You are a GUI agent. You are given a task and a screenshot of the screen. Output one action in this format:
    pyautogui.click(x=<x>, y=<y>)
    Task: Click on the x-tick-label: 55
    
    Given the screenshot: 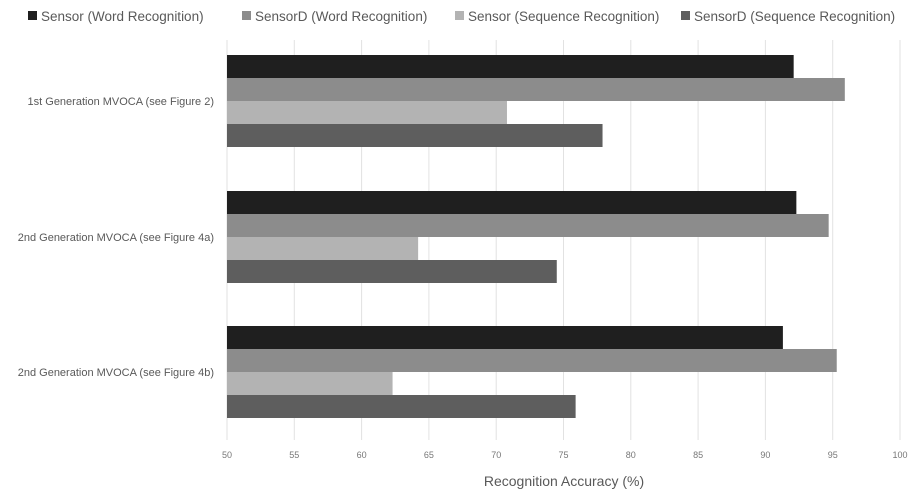 What is the action you would take?
    pyautogui.click(x=294, y=455)
    